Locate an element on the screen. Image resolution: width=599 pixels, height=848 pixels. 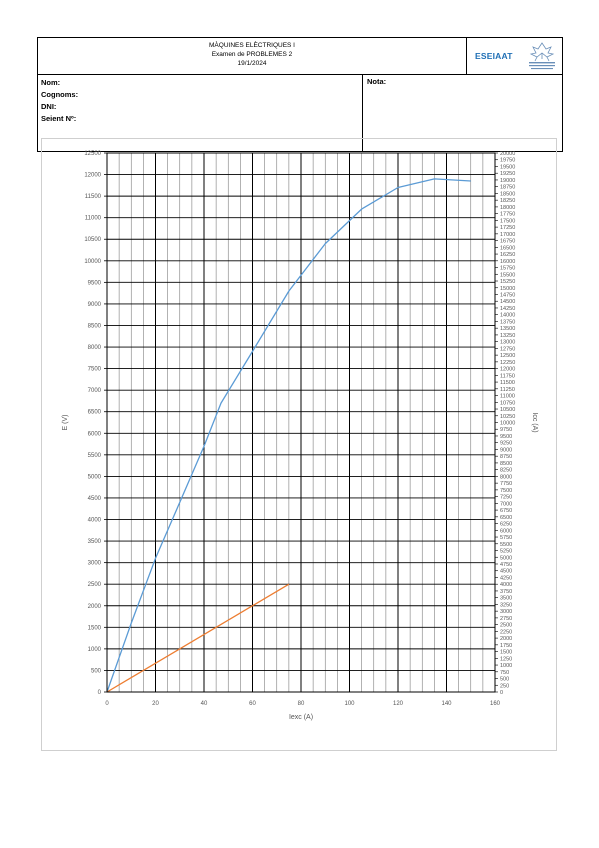
y2-tick-label: 18500 is located at coordinates (507, 194).